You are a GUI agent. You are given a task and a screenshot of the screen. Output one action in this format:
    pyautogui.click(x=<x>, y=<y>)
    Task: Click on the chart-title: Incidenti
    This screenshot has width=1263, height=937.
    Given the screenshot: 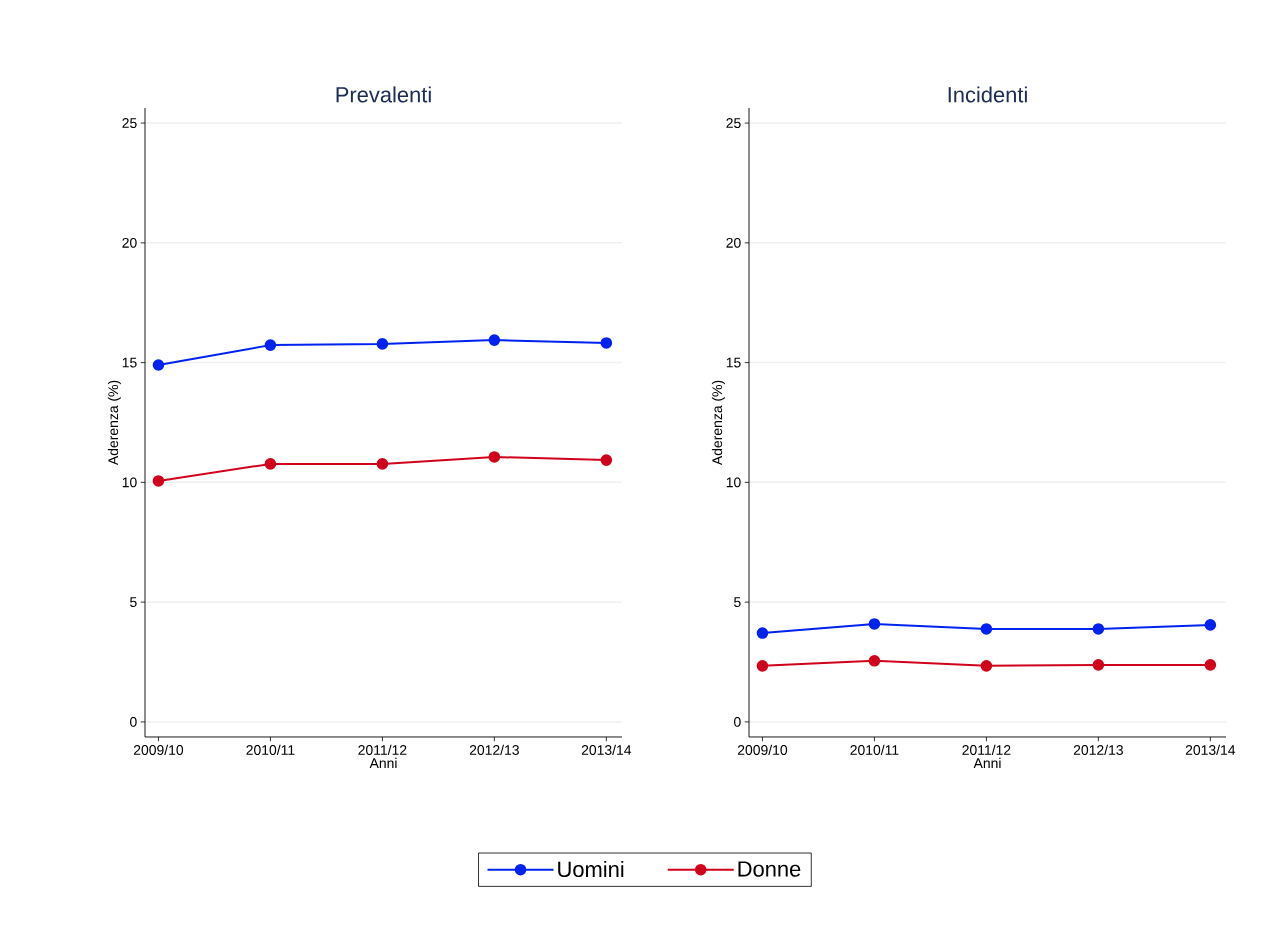 What is the action you would take?
    pyautogui.click(x=987, y=94)
    